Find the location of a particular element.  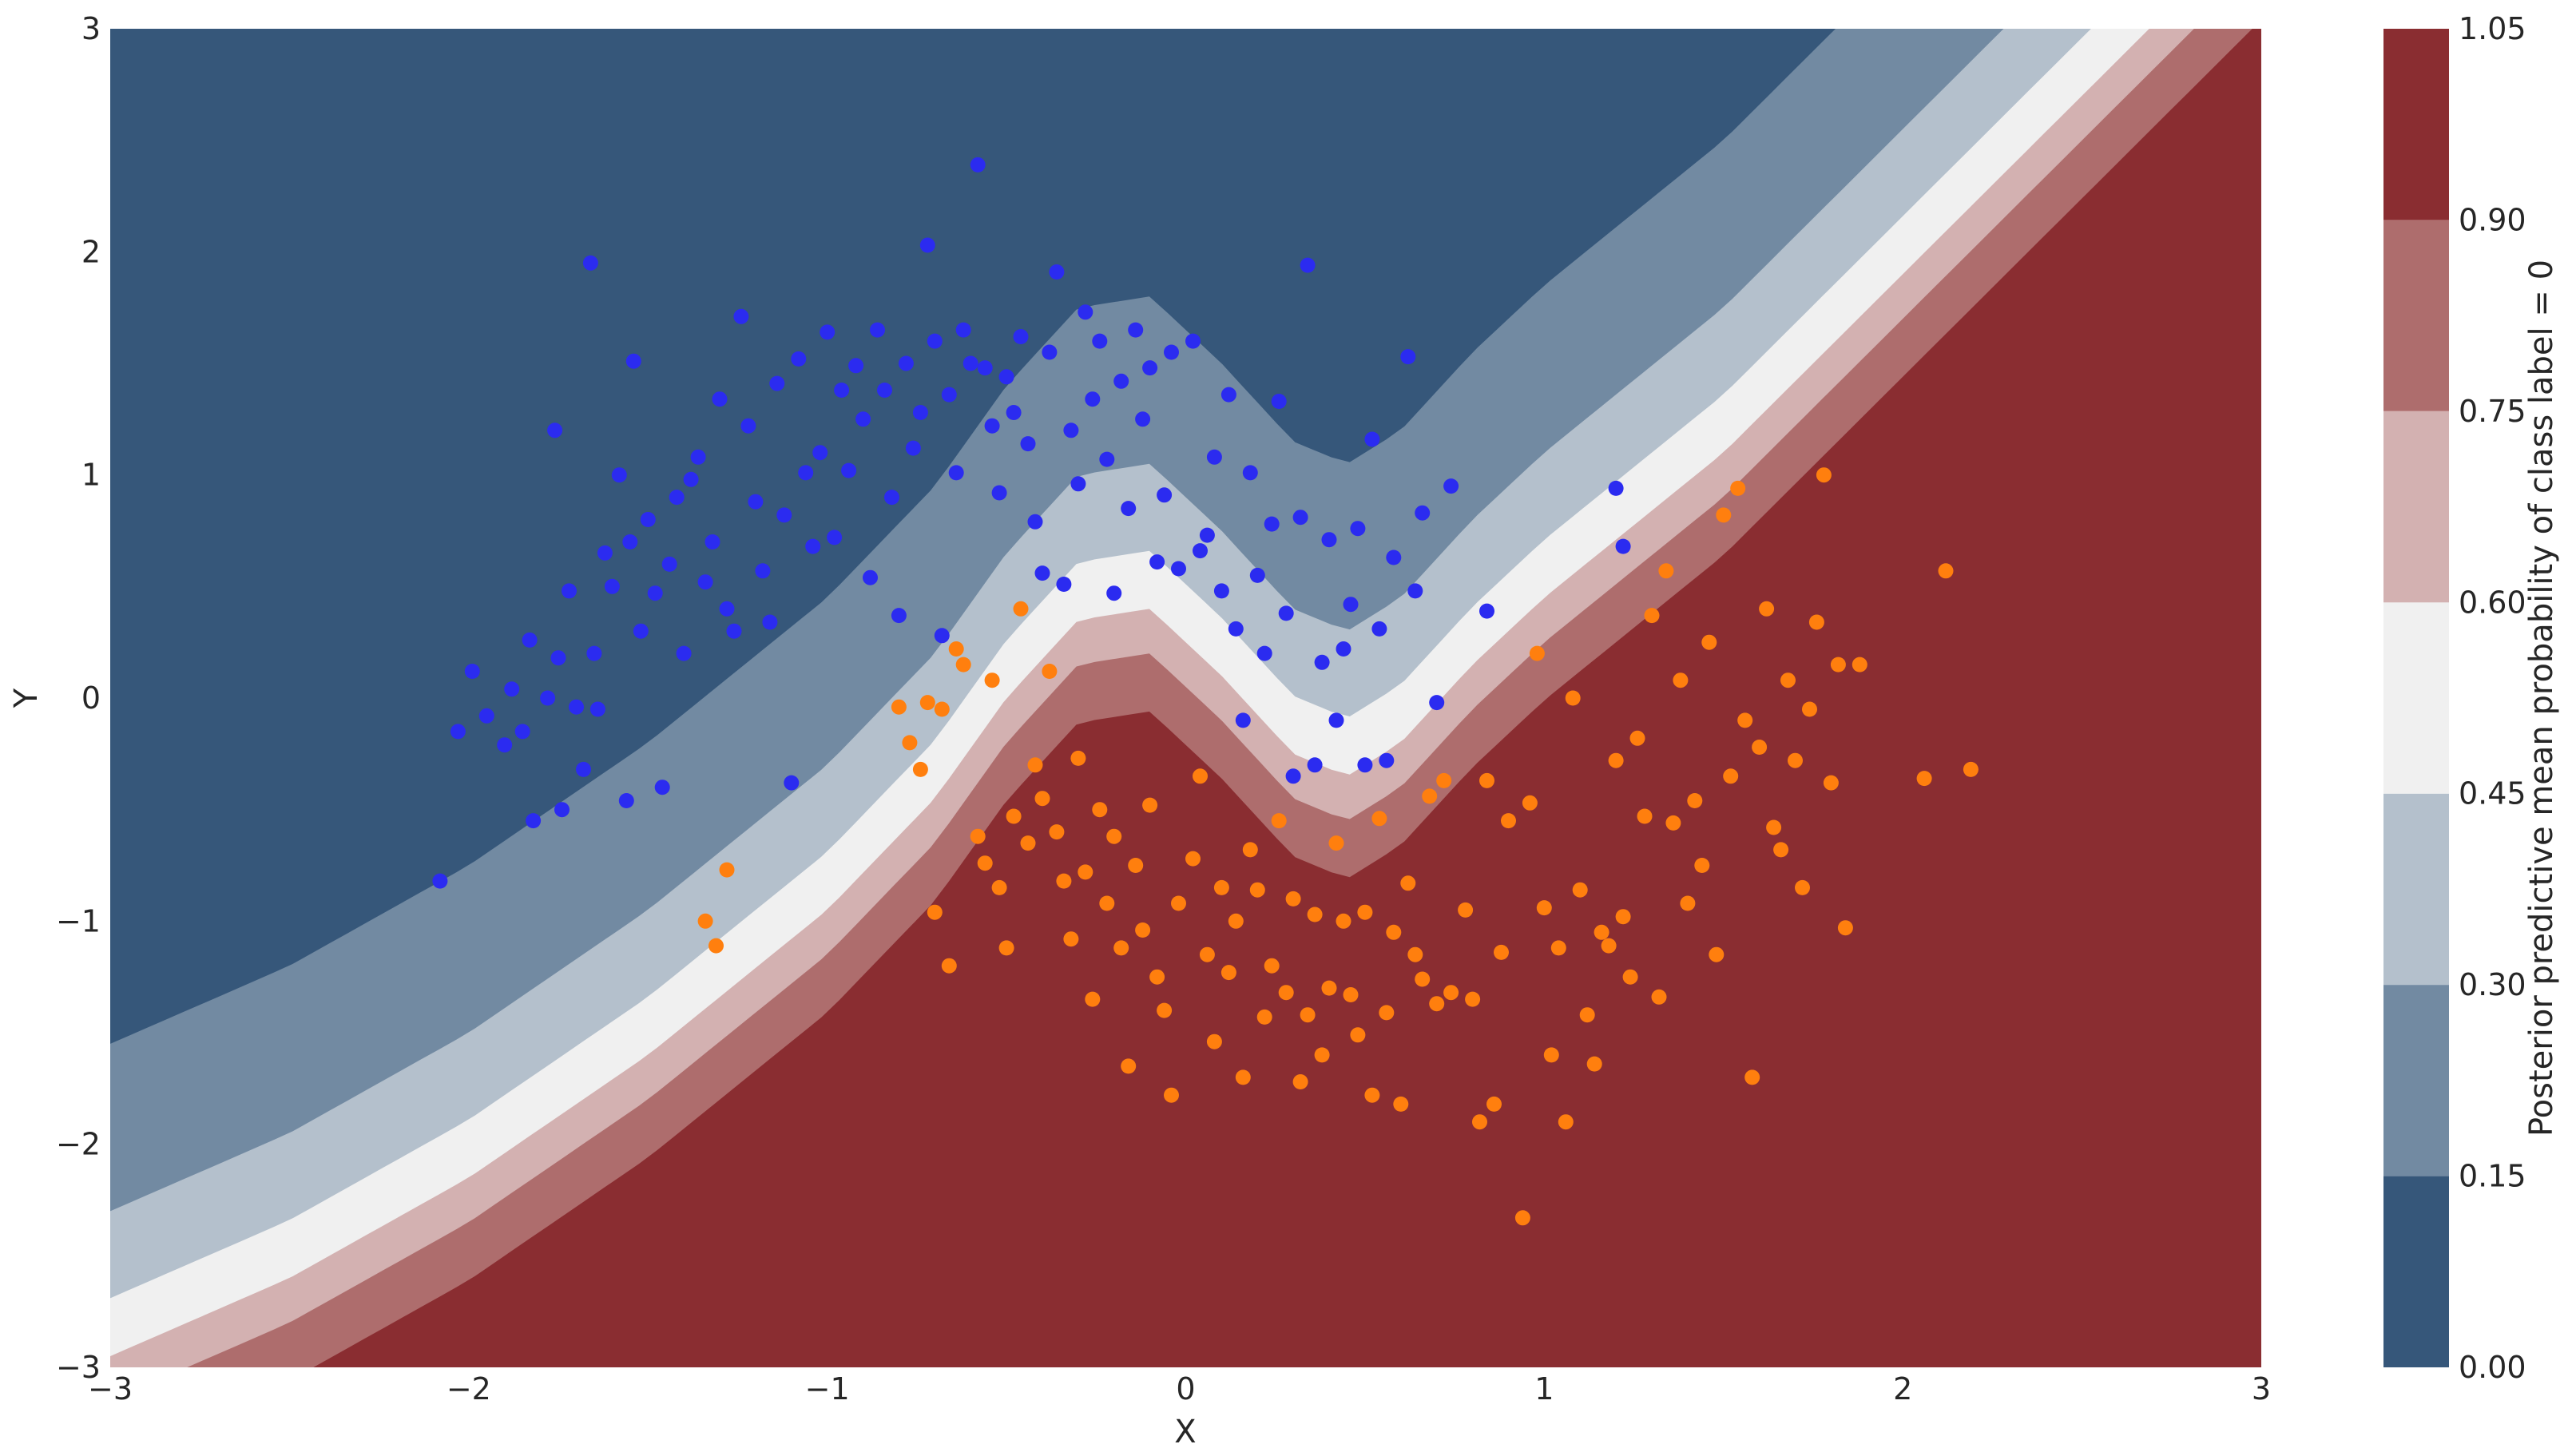

colorbar-tick-label: 1.05 is located at coordinates (2492, 28).